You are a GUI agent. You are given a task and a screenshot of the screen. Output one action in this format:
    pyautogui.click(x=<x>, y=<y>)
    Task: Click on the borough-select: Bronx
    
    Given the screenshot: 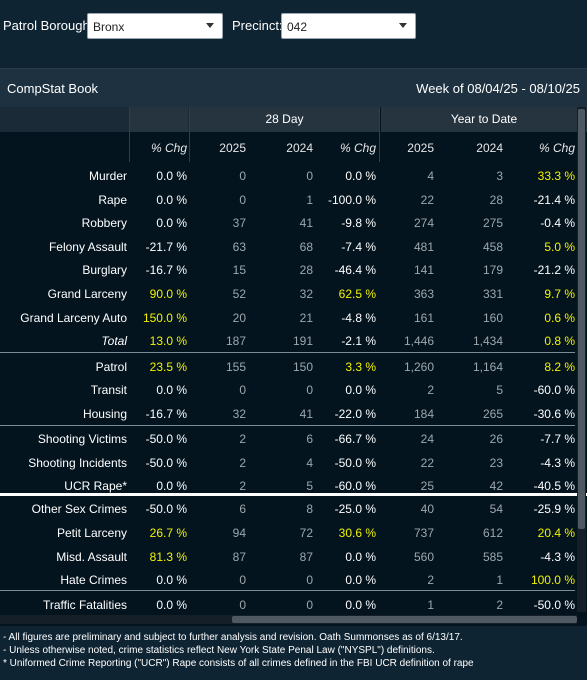 What is the action you would take?
    pyautogui.click(x=155, y=26)
    